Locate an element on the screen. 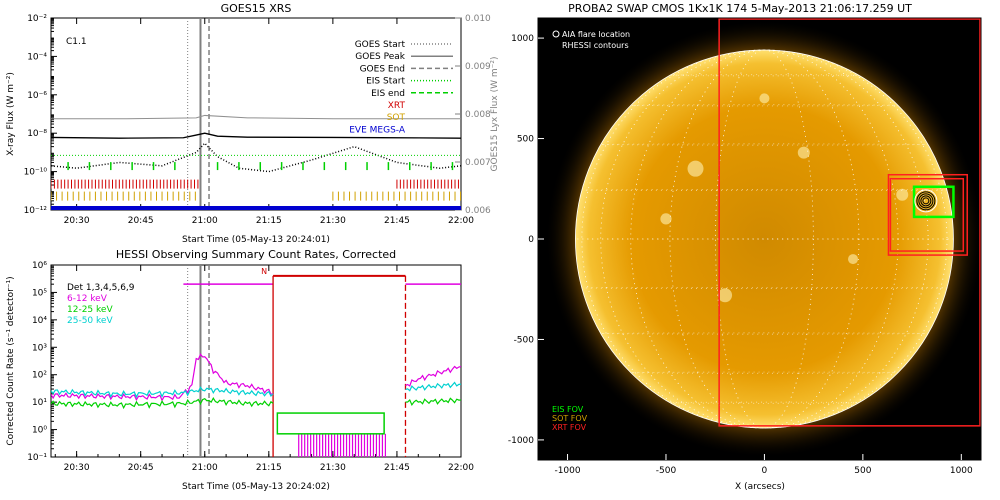  y-tick-label: 10⁵ is located at coordinates (39, 293).